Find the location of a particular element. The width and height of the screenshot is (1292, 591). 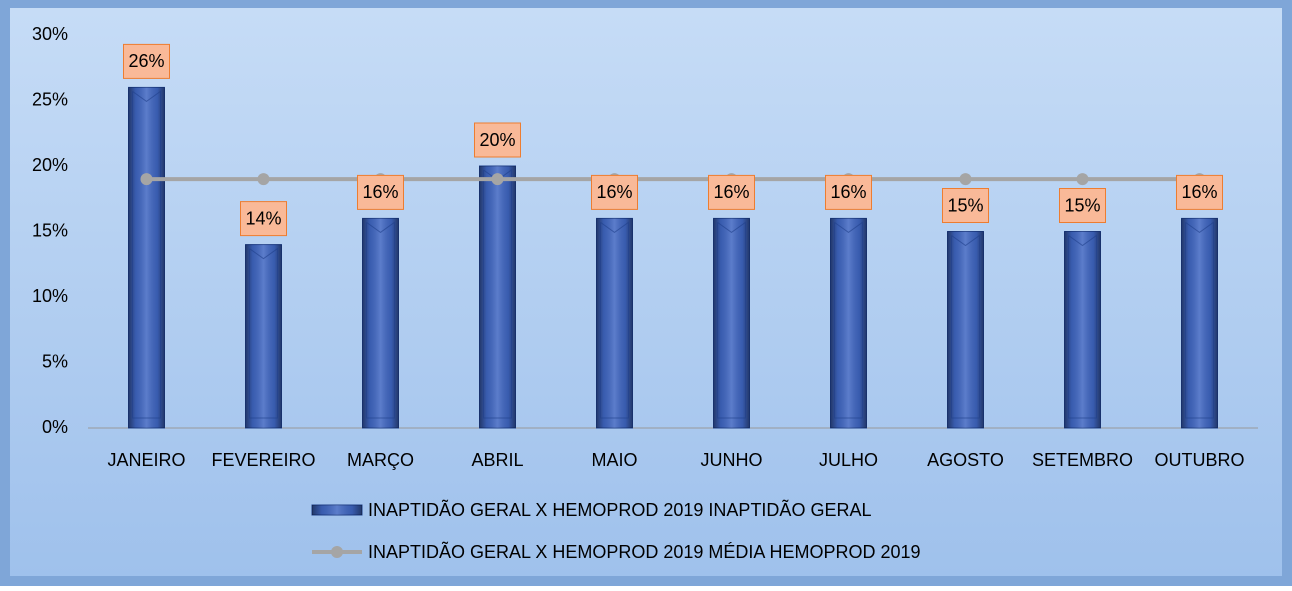

x-tick-label: MAIO is located at coordinates (614, 460).